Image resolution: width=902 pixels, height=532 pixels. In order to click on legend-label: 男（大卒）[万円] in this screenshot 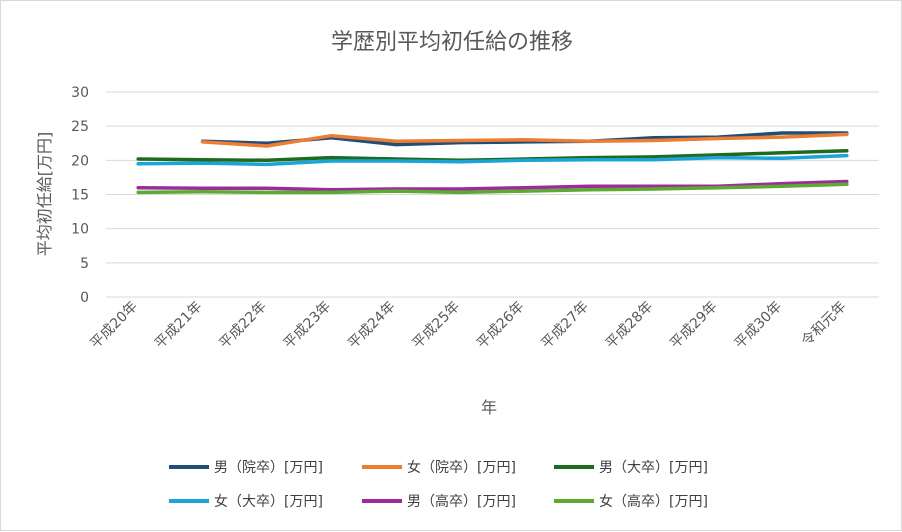, I will do `click(653, 468)`.